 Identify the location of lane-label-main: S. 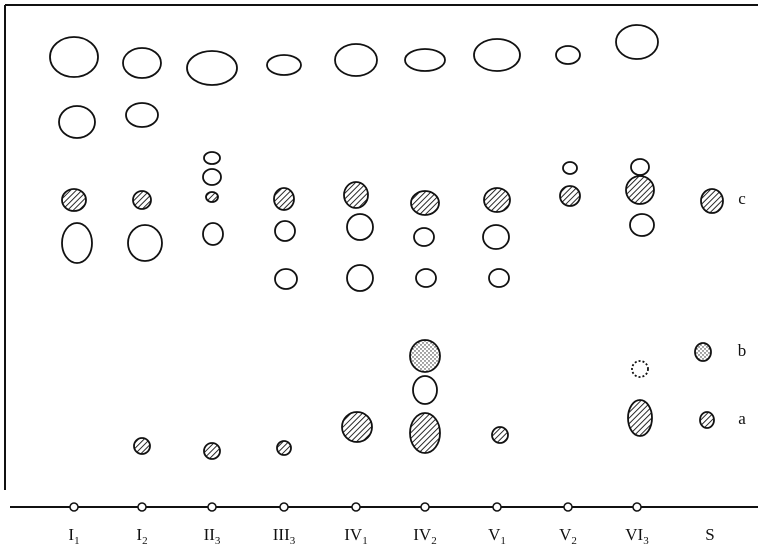
(709, 534).